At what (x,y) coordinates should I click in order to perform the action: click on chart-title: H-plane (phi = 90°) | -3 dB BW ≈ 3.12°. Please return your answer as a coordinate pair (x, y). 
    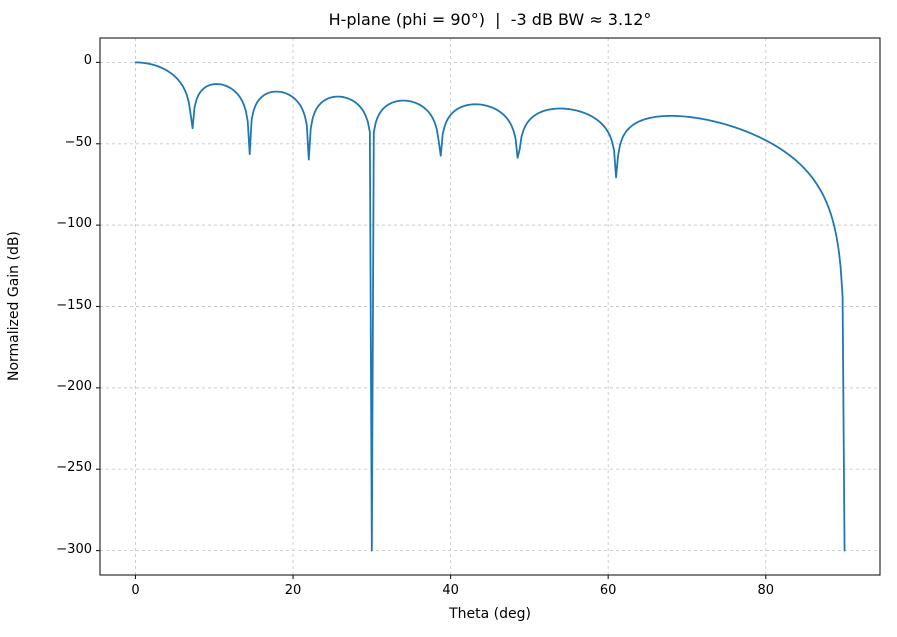
    Looking at the image, I should click on (490, 19).